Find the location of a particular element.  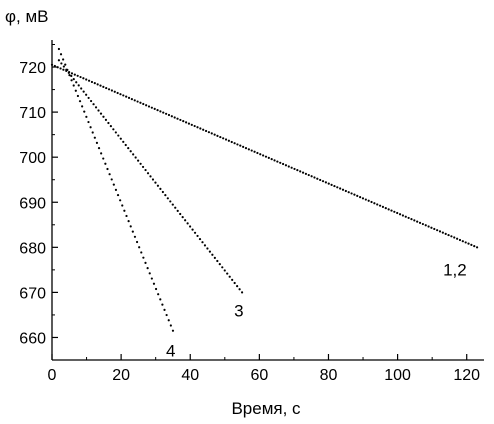

x-tick-label: 20 is located at coordinates (121, 375).